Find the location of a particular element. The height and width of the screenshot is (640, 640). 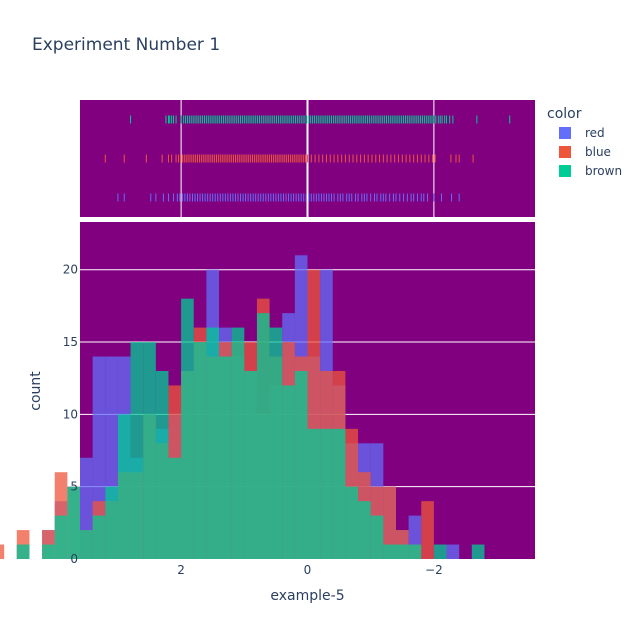

y-tick-label: 20 is located at coordinates (70, 270).